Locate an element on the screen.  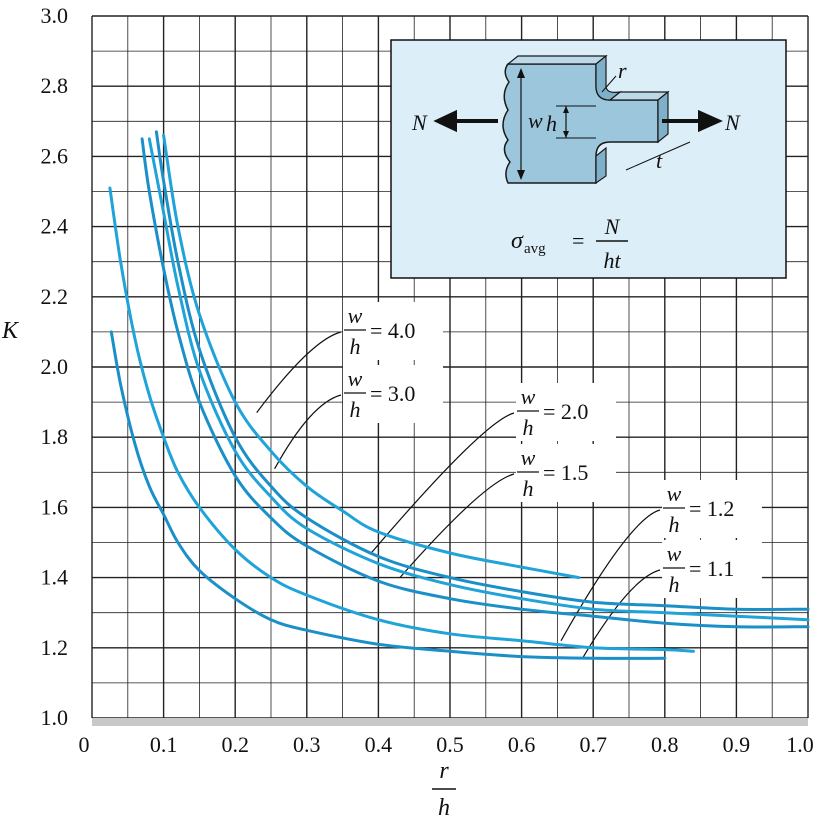
curve-label-value: = 1.2 is located at coordinates (711, 508).